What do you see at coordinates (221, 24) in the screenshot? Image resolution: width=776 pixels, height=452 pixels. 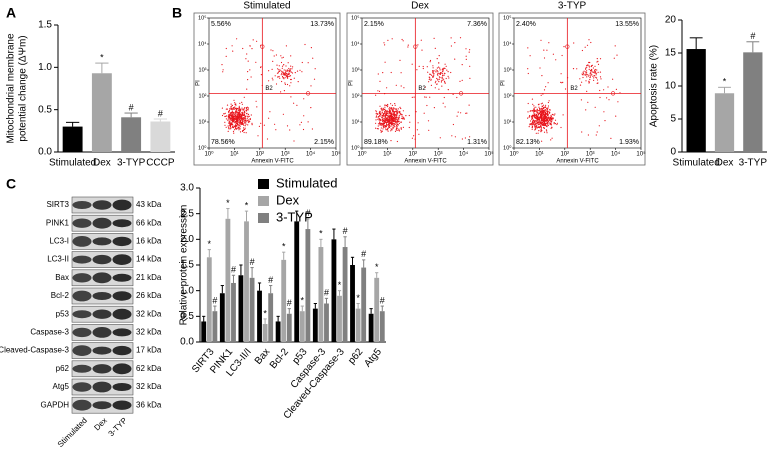 I see `quadrant-label: 5.56%` at bounding box center [221, 24].